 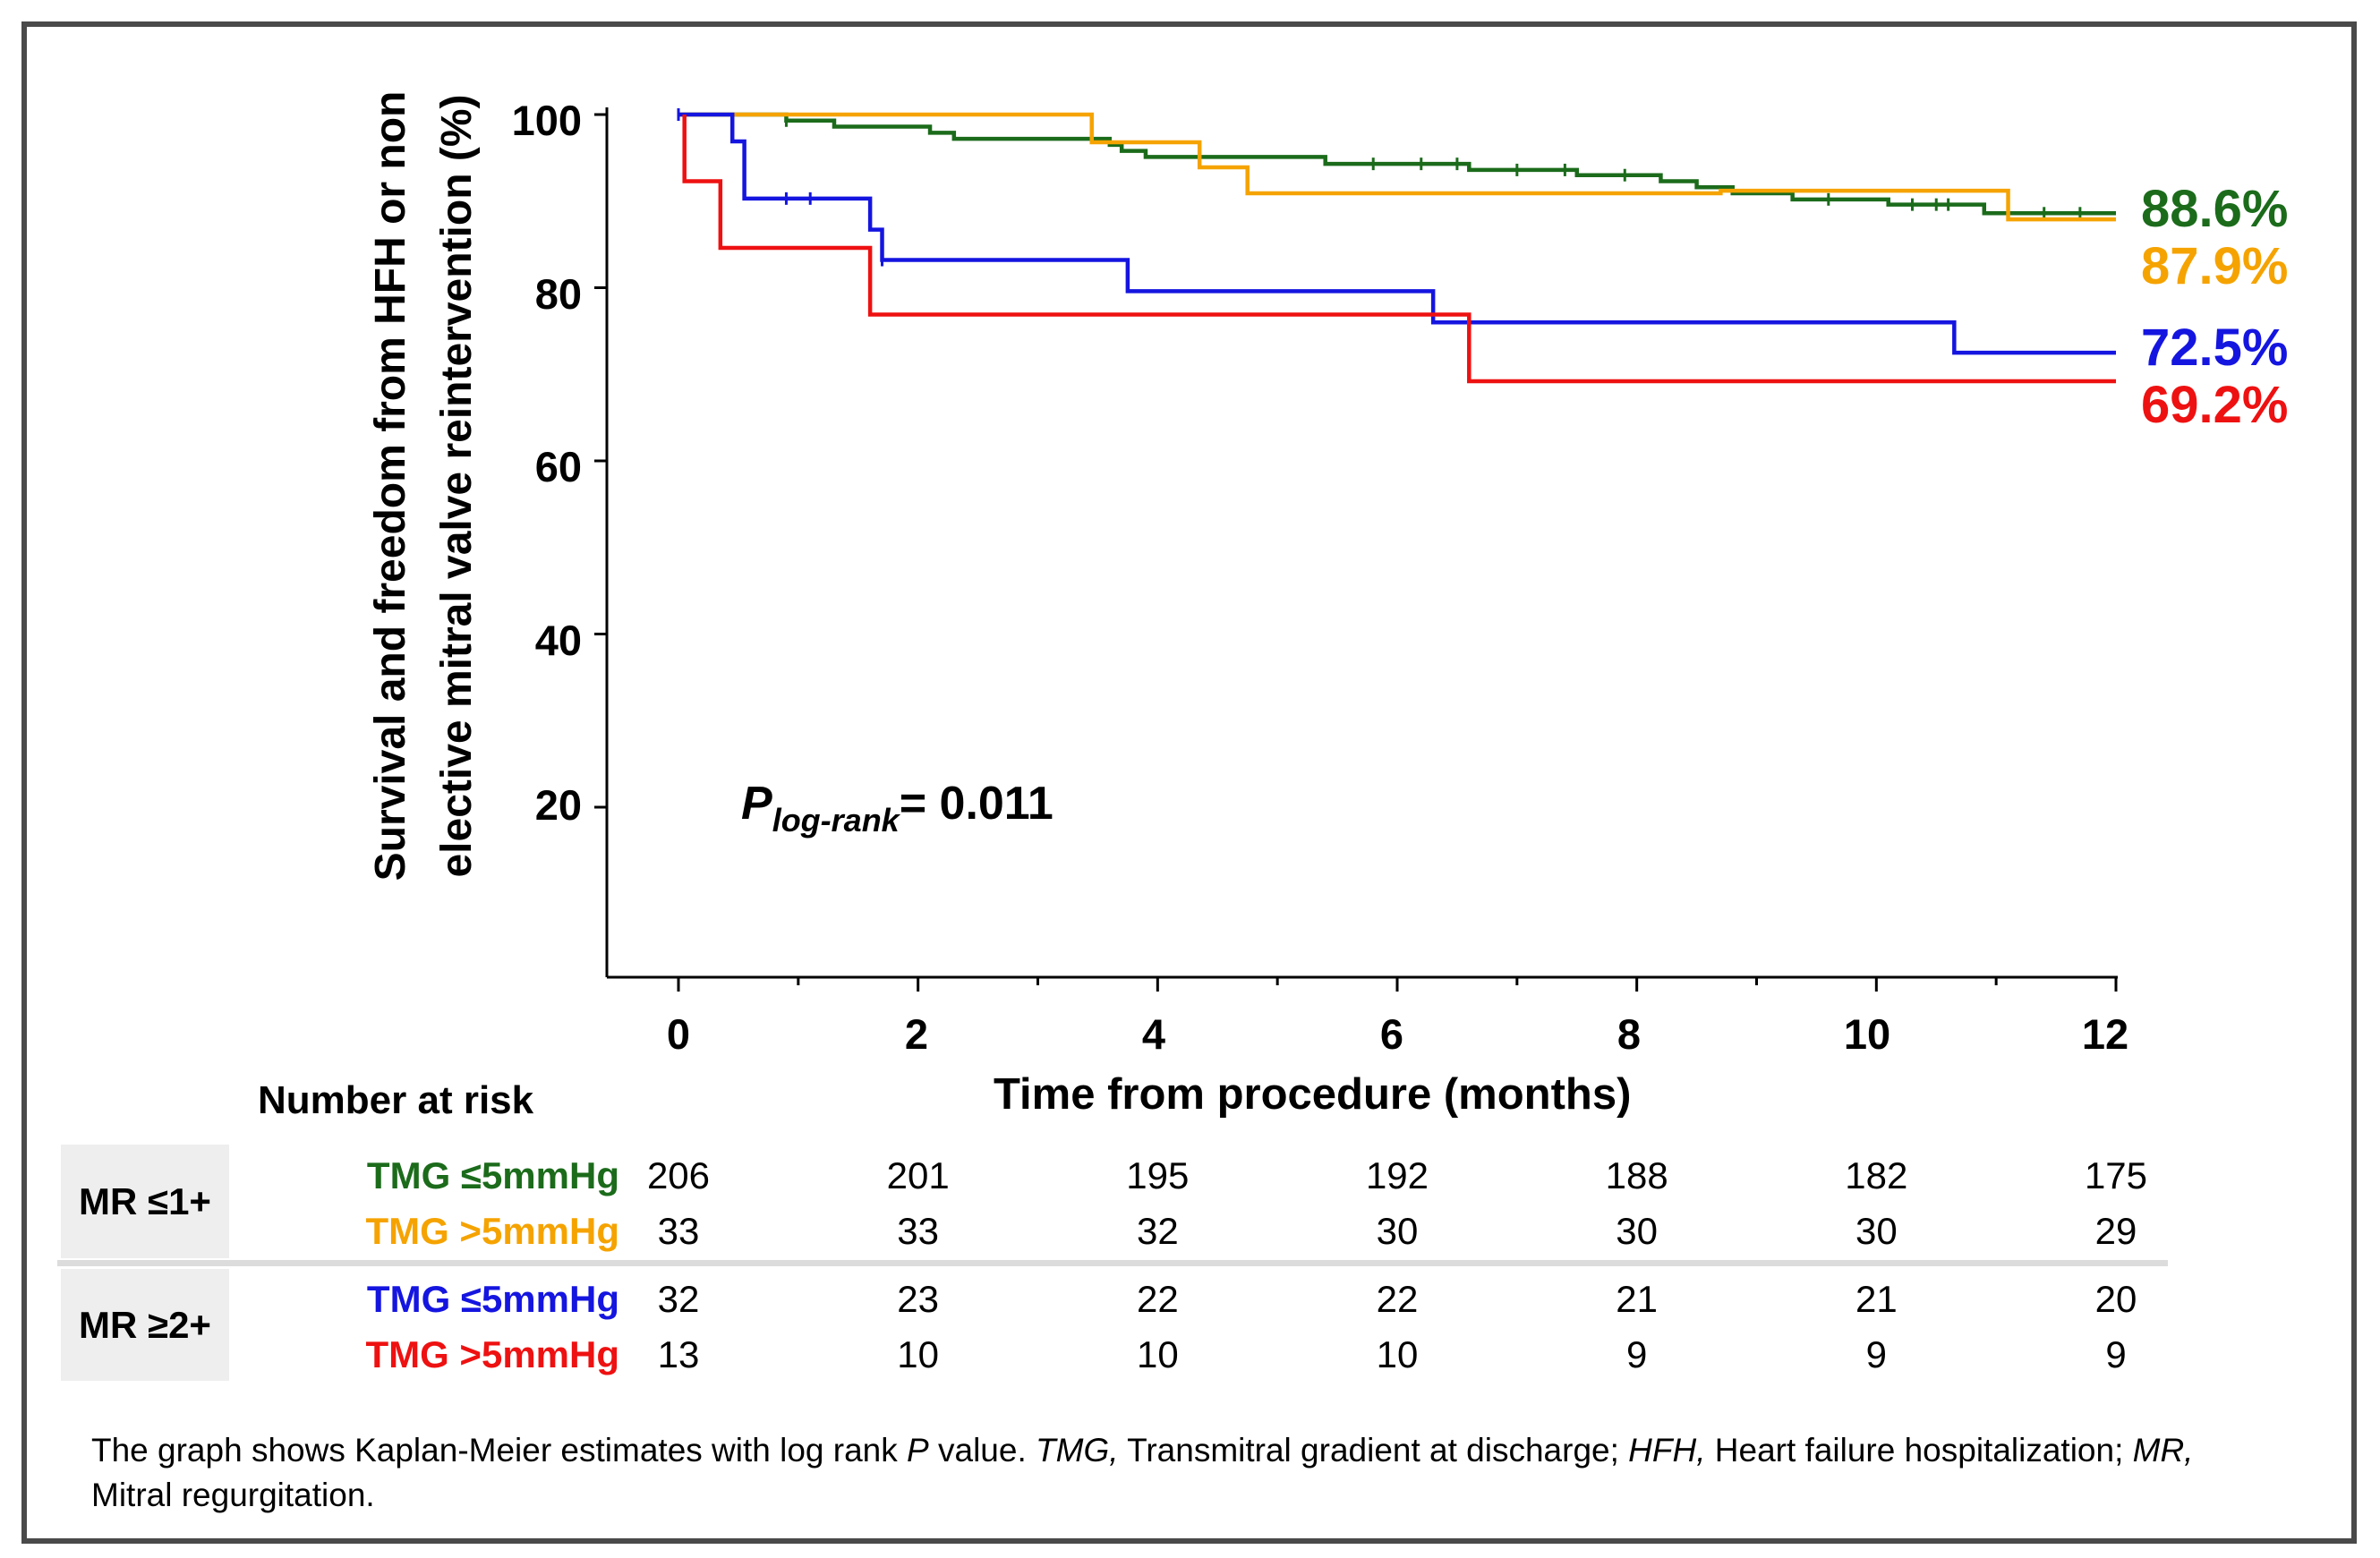 I want to click on x-tick-label: 4, so click(x=1153, y=1034).